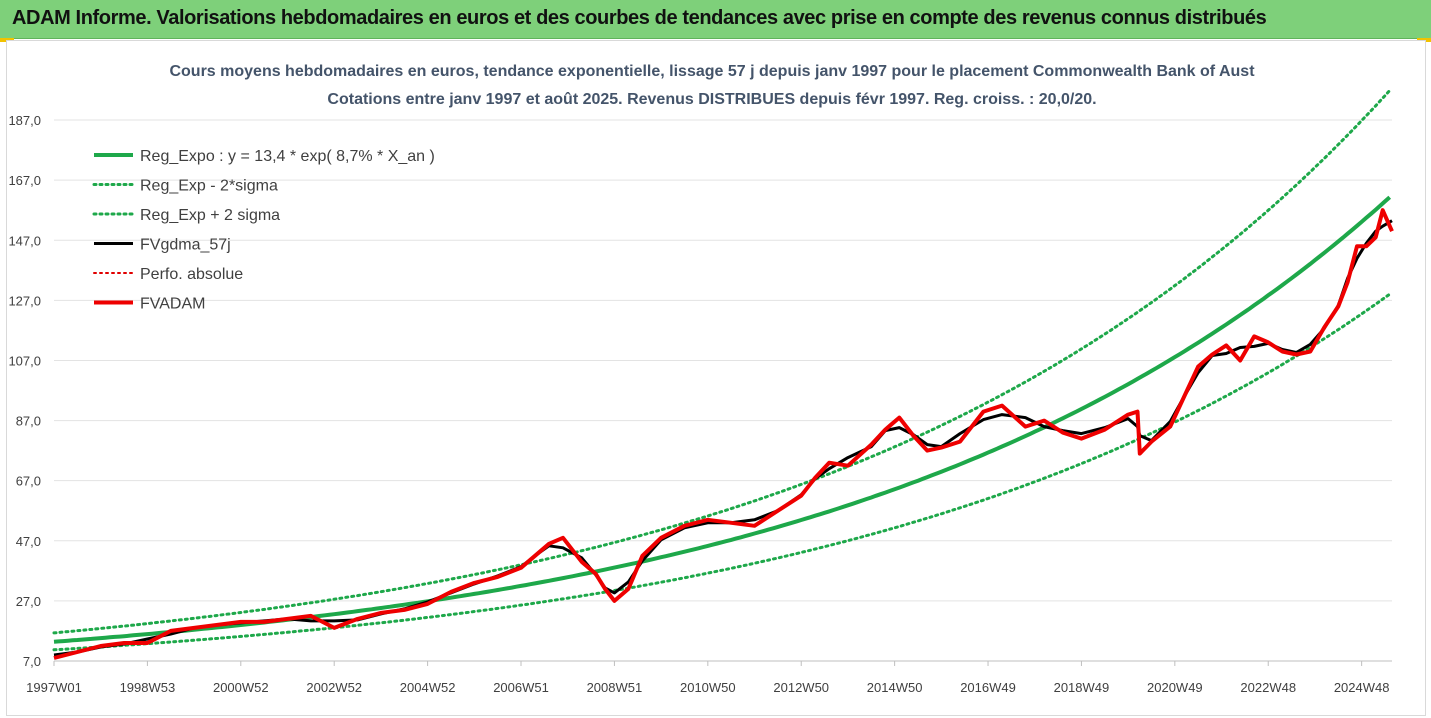  I want to click on x-tick-label: 2014W50, so click(895, 687).